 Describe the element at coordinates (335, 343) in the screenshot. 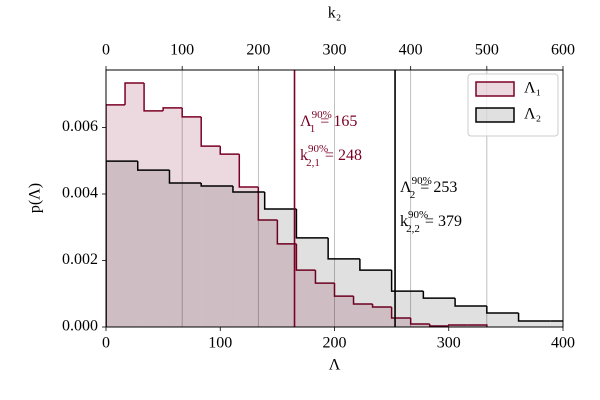

I see `x-tick-label: 200` at that location.